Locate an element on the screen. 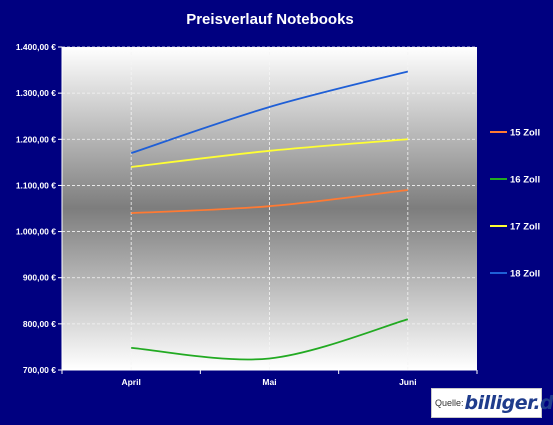 The image size is (553, 425). x-tick-labels: April Mai Juni is located at coordinates (268, 382).